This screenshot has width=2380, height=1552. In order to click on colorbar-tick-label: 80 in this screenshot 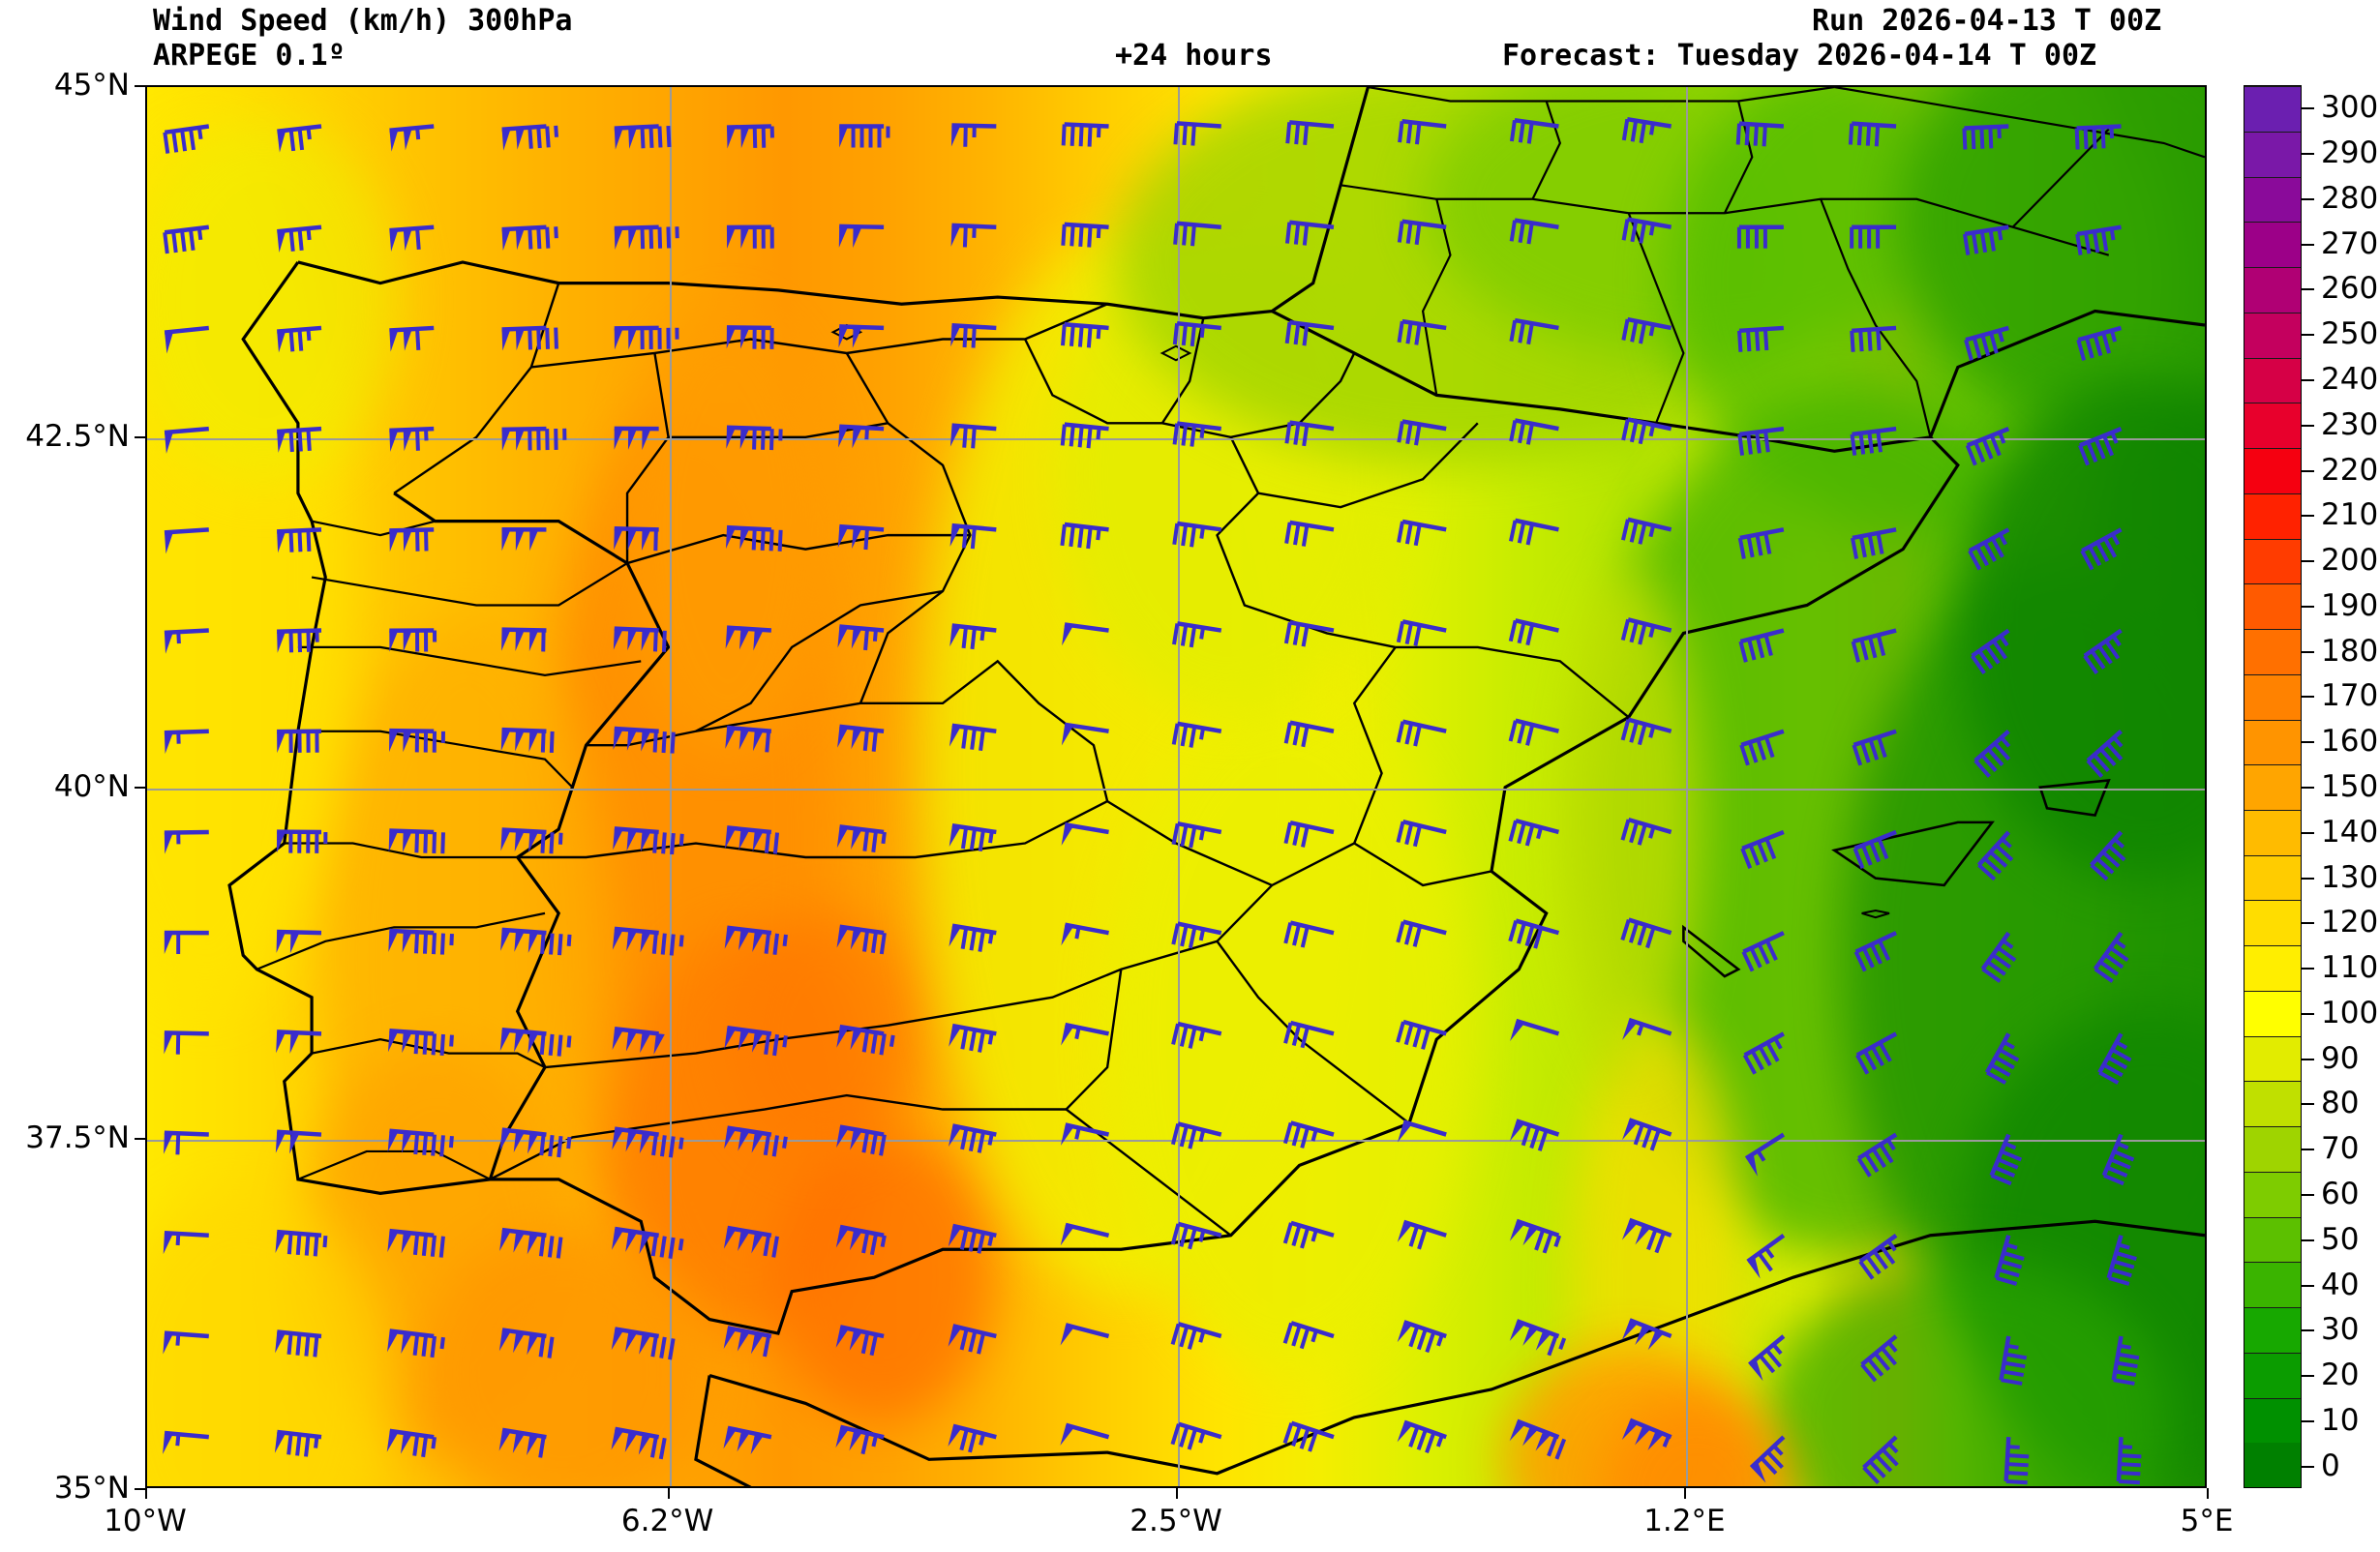, I will do `click(2341, 1104)`.